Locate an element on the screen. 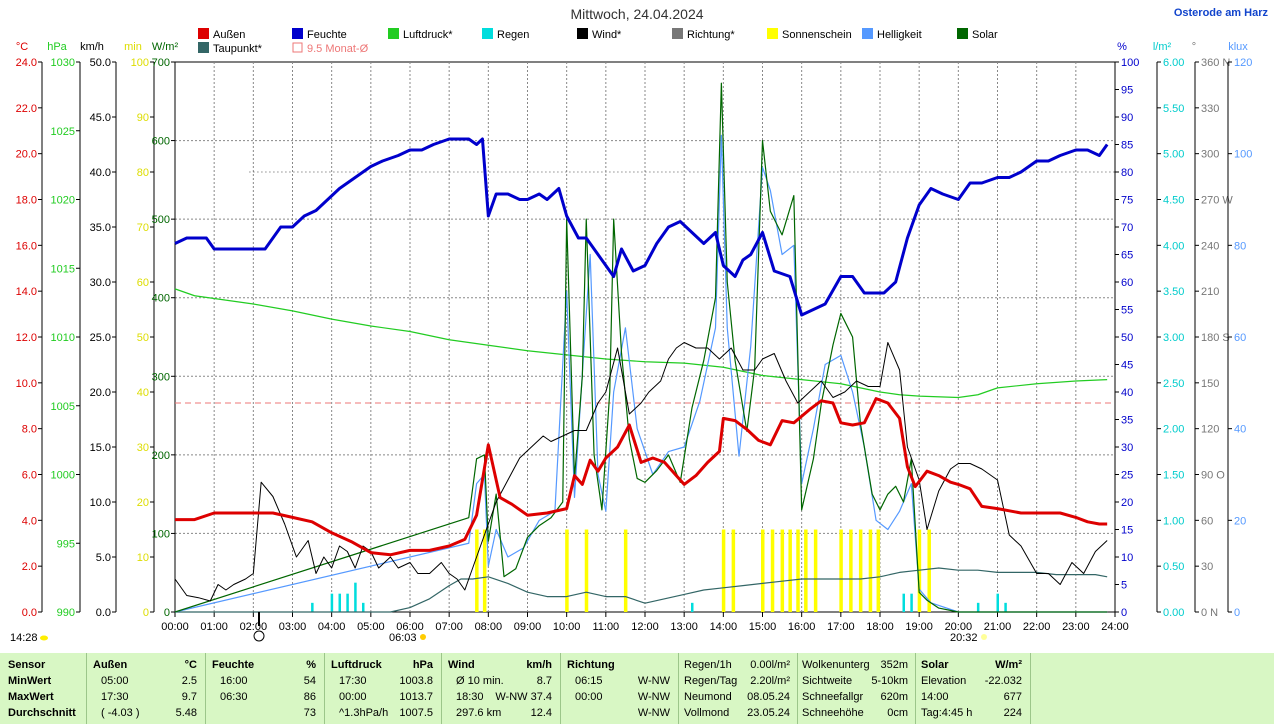 The width and height of the screenshot is (1274, 724). x-tick-label: 14:00 is located at coordinates (724, 627).